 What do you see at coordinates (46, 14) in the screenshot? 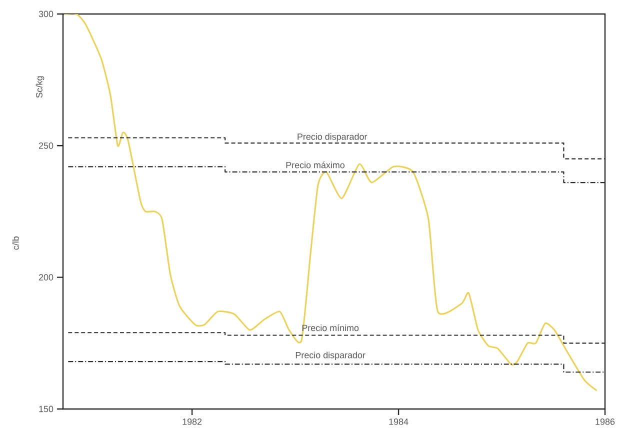
I see `y-tick-label: 300` at bounding box center [46, 14].